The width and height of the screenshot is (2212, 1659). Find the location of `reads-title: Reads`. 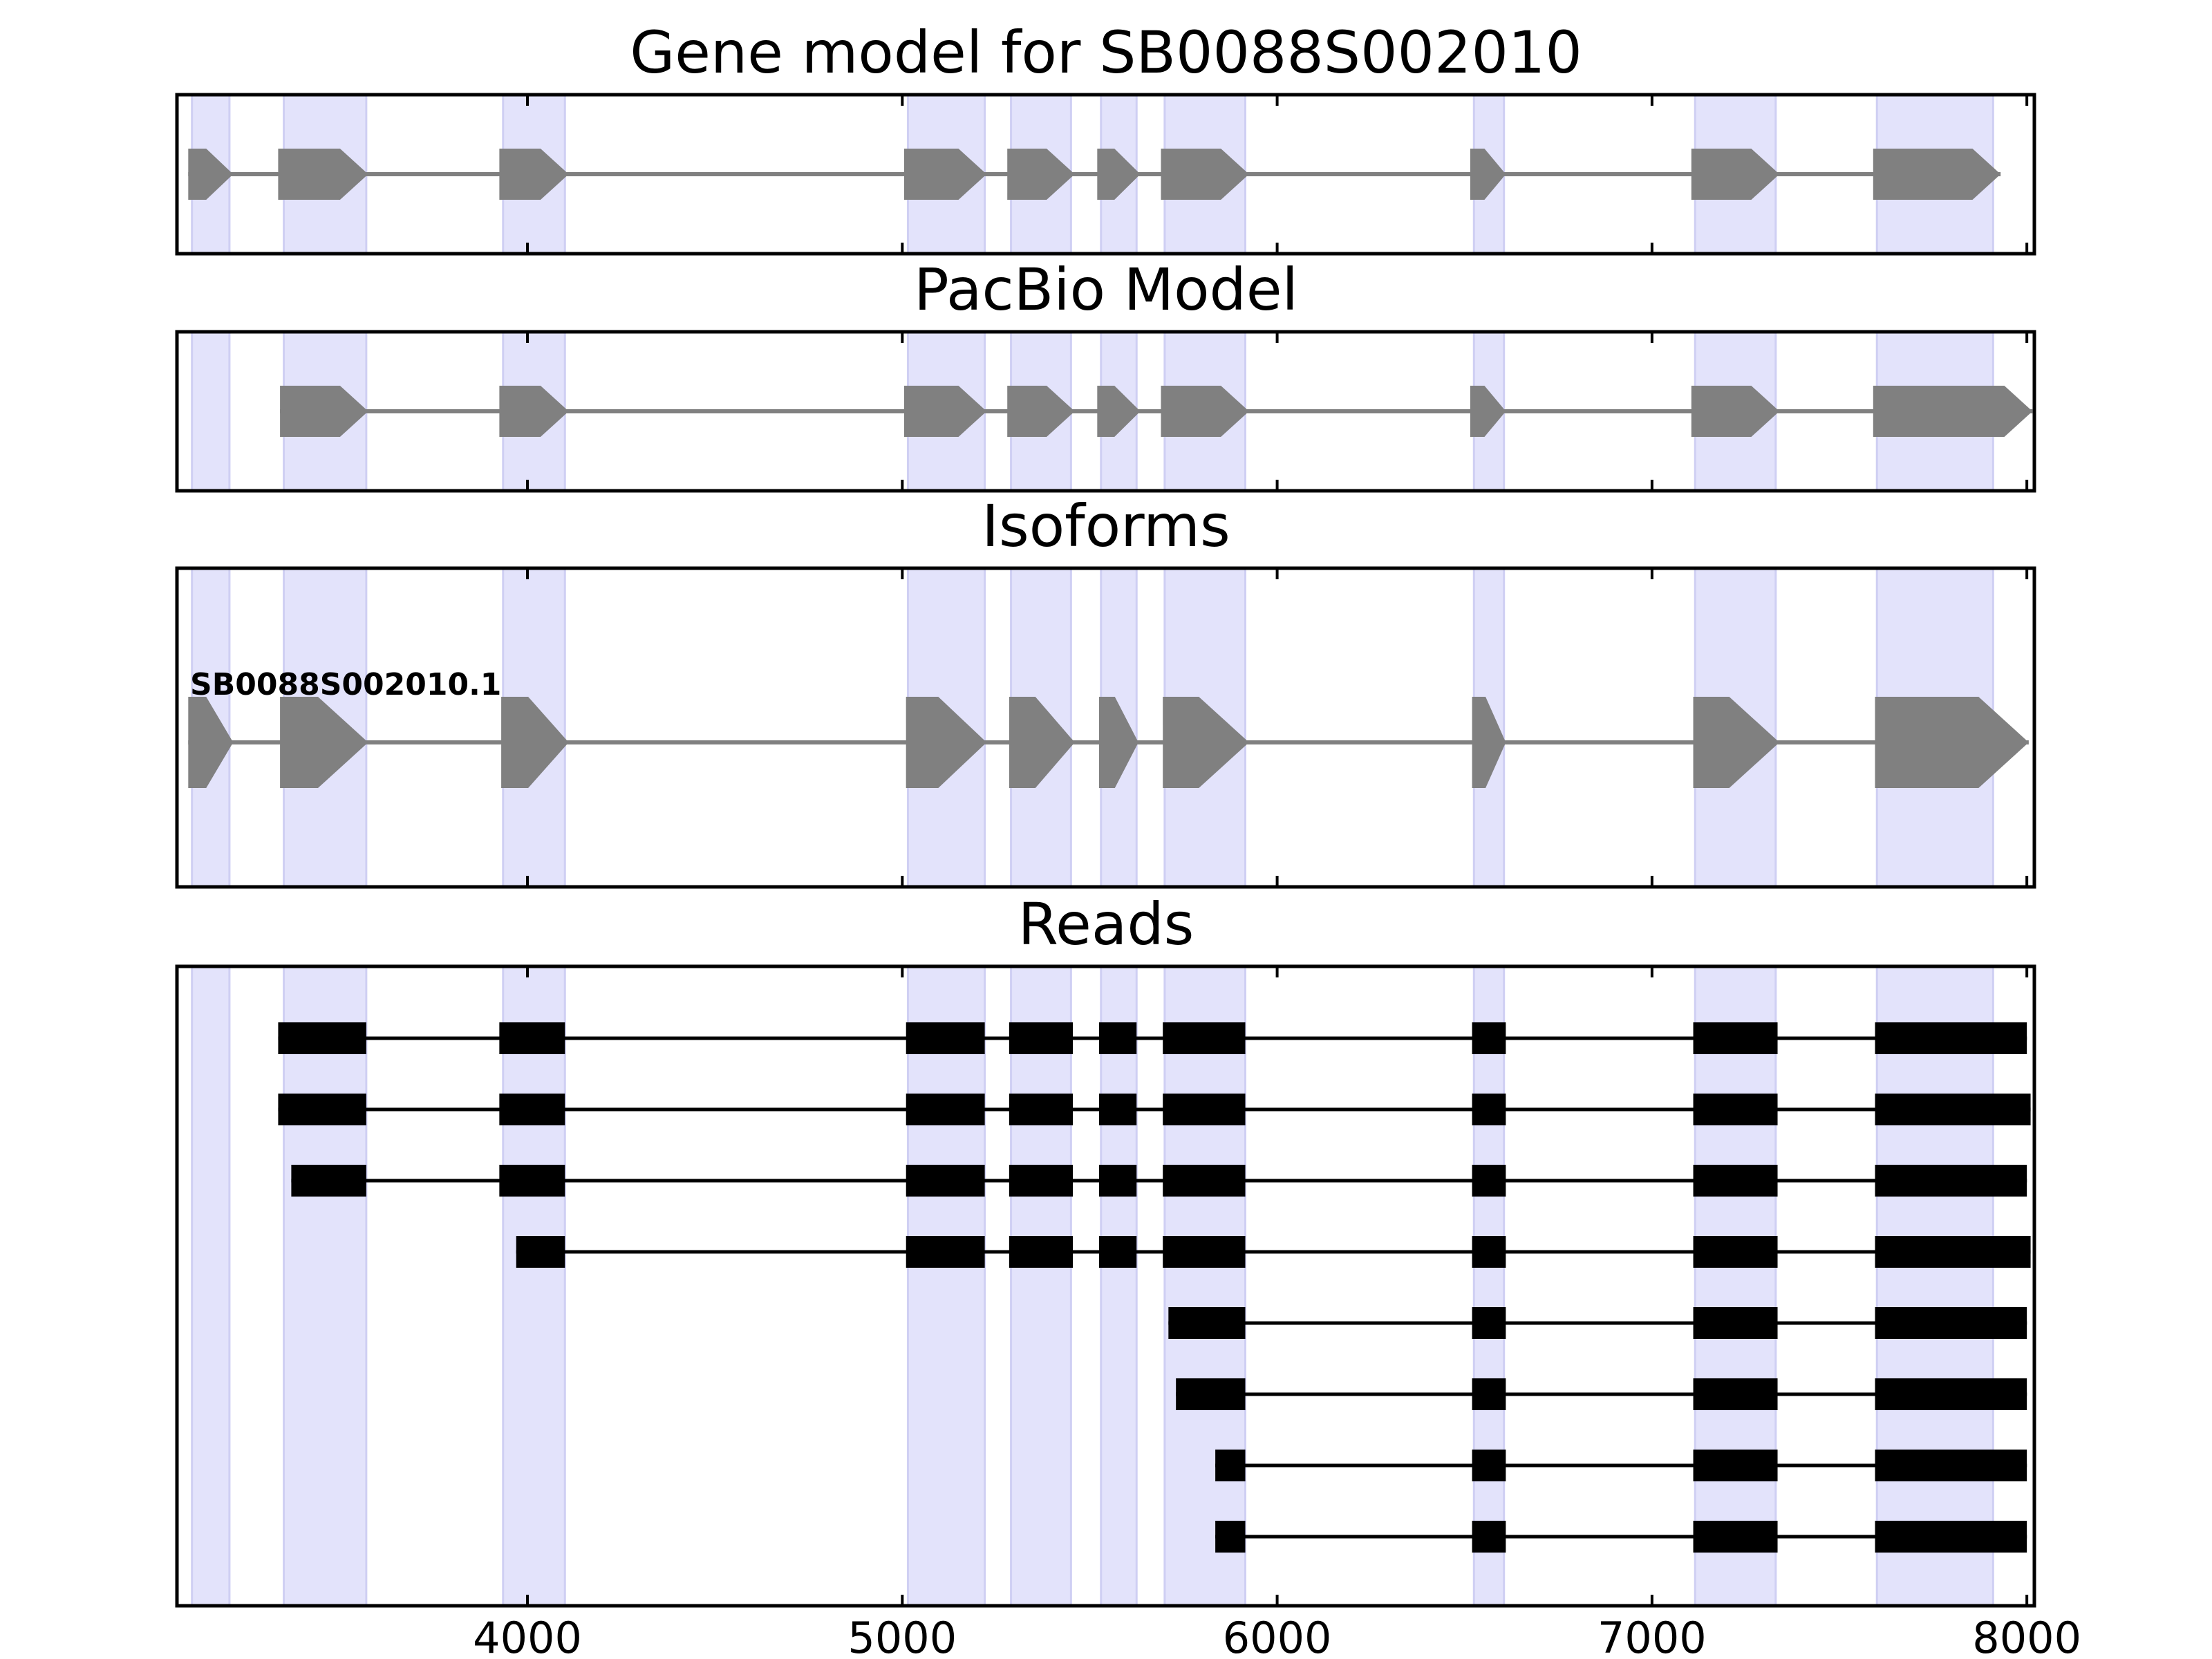

reads-title: Reads is located at coordinates (1106, 924).